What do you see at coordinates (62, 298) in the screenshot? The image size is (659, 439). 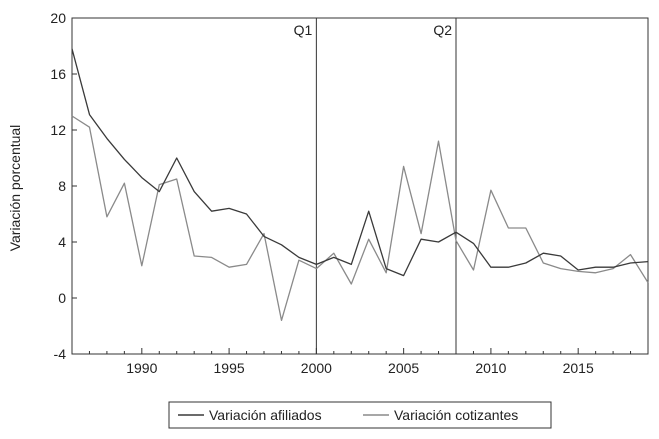 I see `y-tick-label: 0` at bounding box center [62, 298].